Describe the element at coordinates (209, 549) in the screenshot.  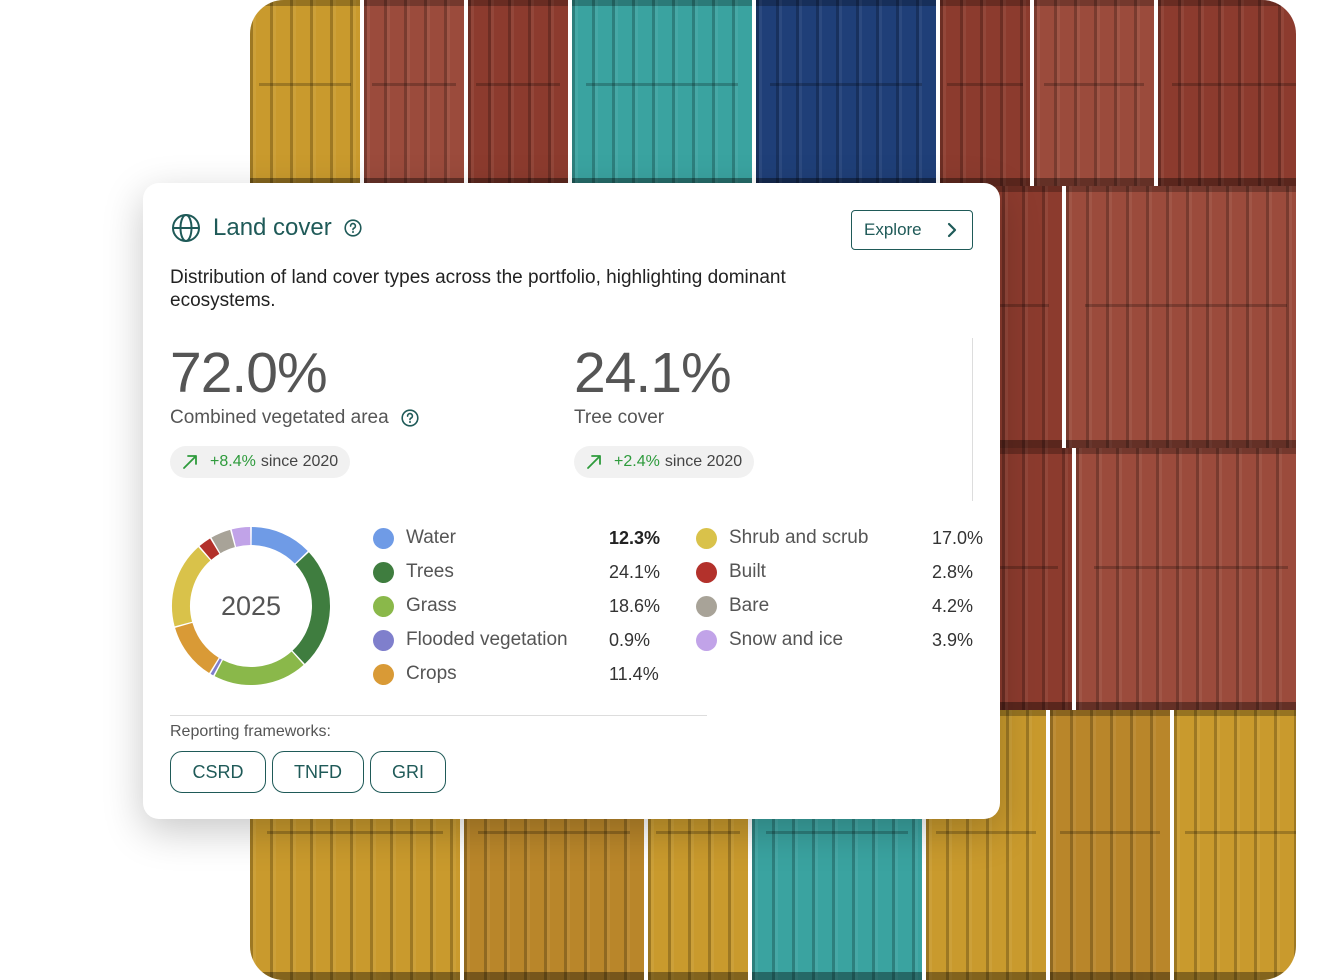
I see `donut-slice-built` at that location.